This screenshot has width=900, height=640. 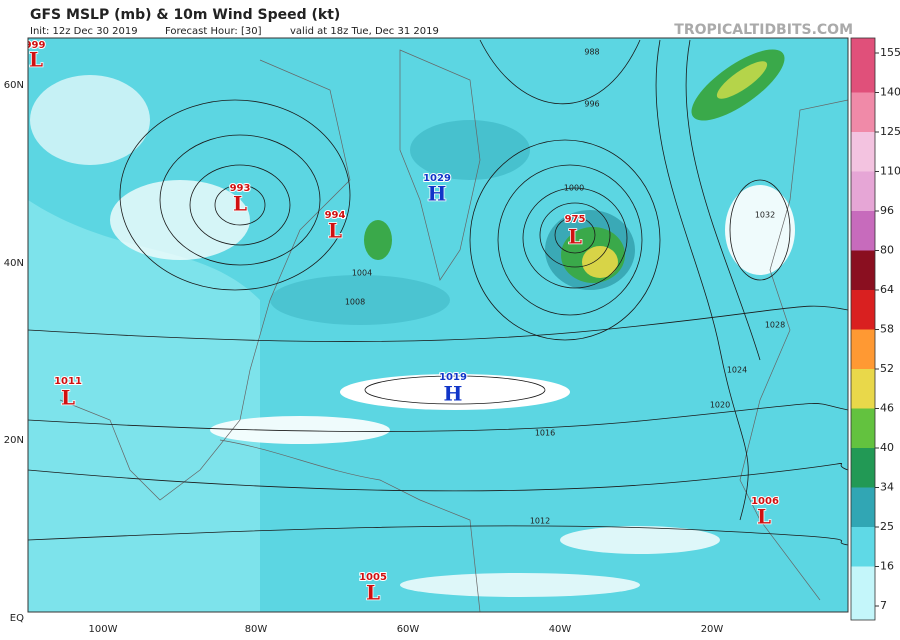 I want to click on isobar-label: 1032, so click(x=765, y=215).